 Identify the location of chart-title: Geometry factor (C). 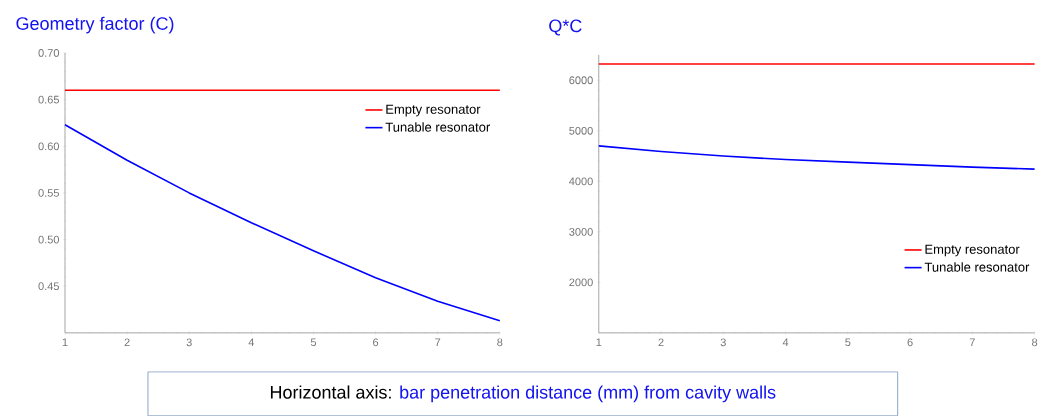
(95, 25).